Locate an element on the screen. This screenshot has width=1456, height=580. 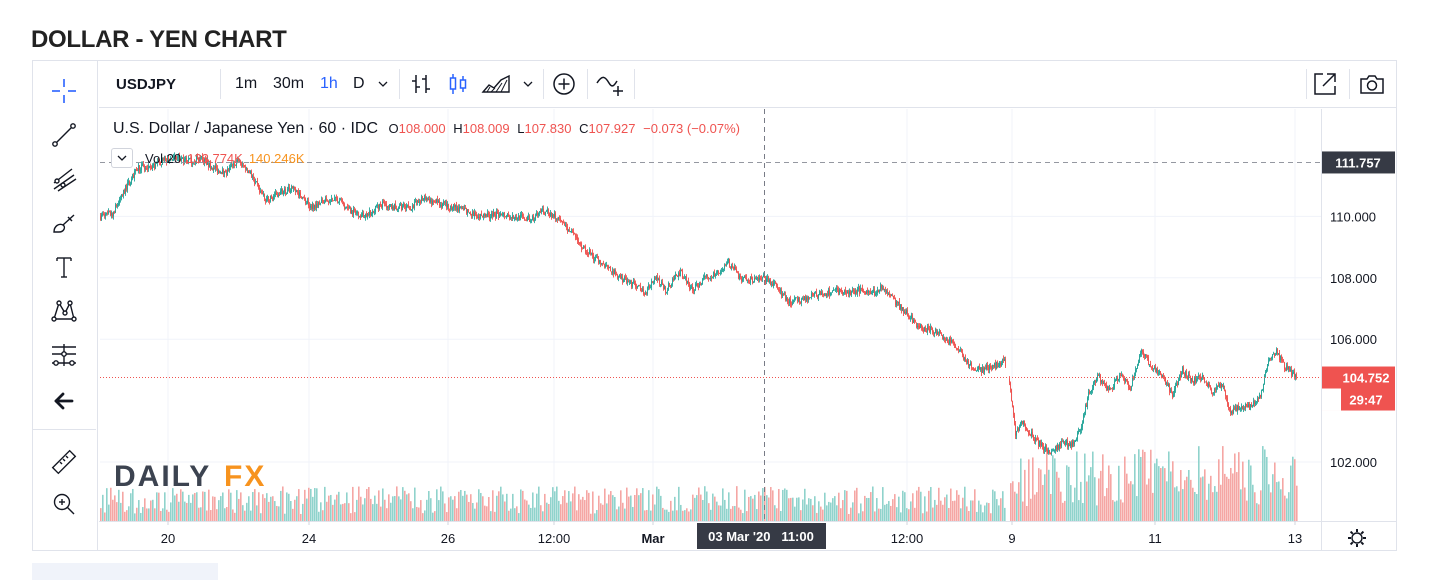
back-arrow-icon is located at coordinates (64, 401).